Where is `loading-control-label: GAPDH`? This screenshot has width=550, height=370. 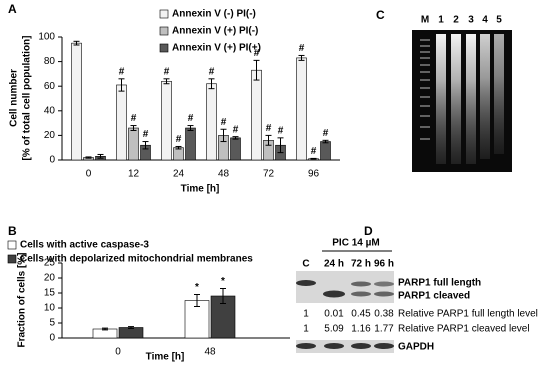 loading-control-label: GAPDH is located at coordinates (416, 347).